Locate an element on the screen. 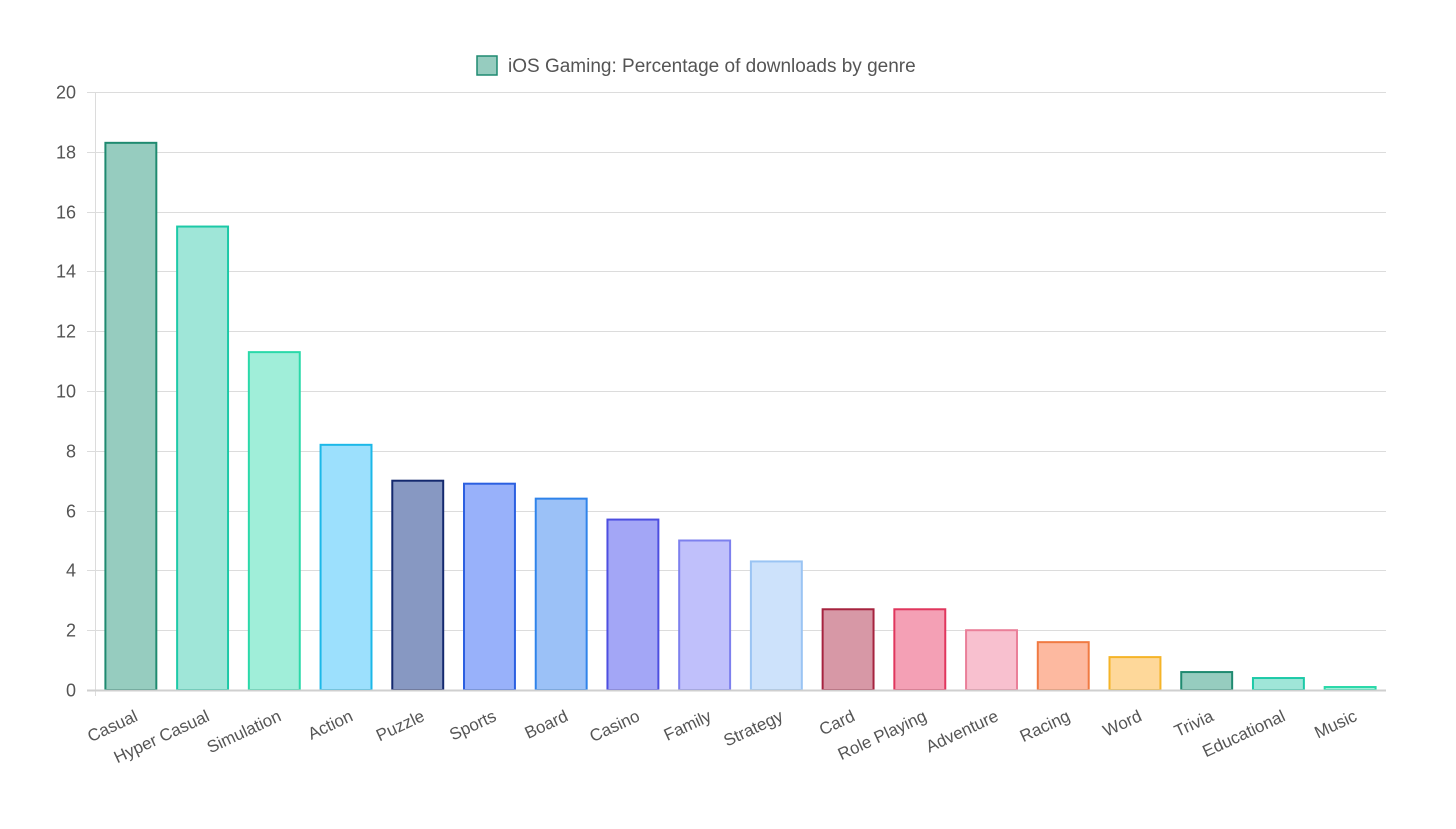 The width and height of the screenshot is (1456, 829). bar-hyper-casual is located at coordinates (203, 458).